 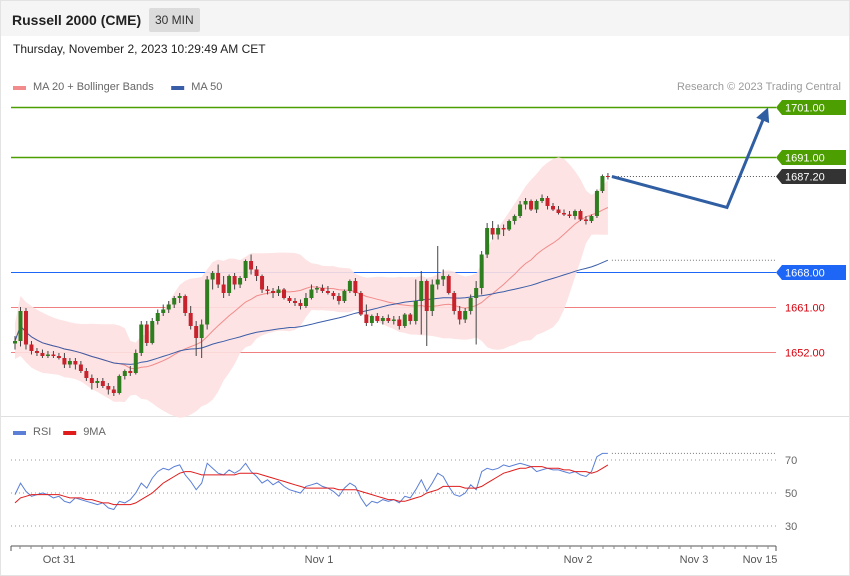 What do you see at coordinates (59, 560) in the screenshot?
I see `x-tick-label: Oct 31` at bounding box center [59, 560].